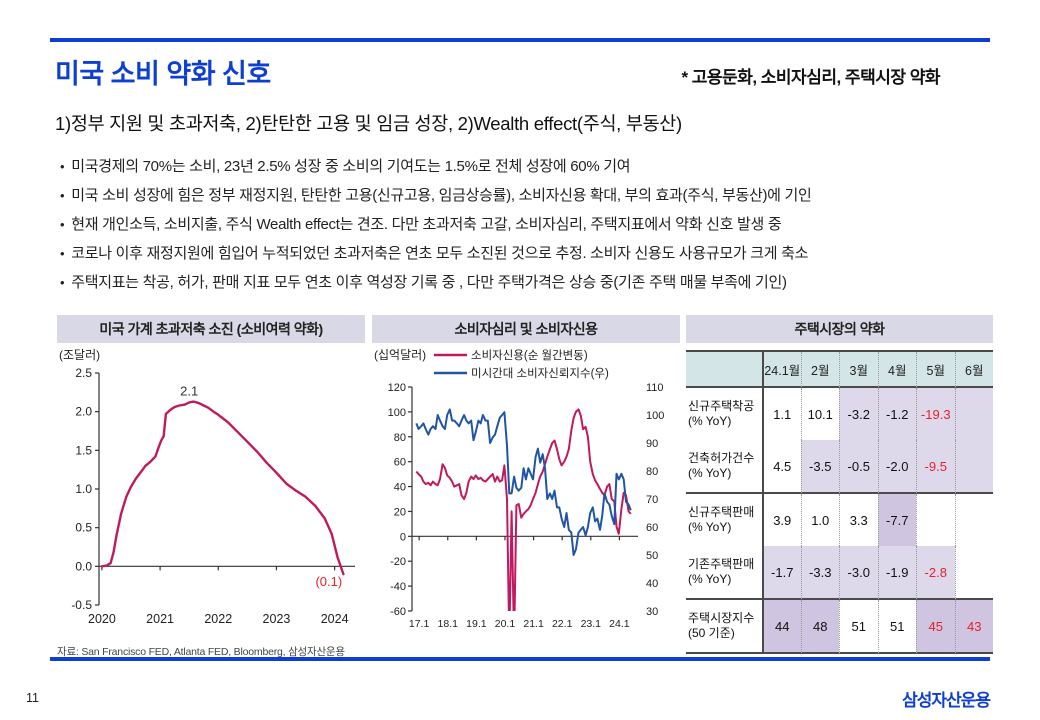  What do you see at coordinates (721, 458) in the screenshot?
I see `row-label-text: 건축허가건수` at bounding box center [721, 458].